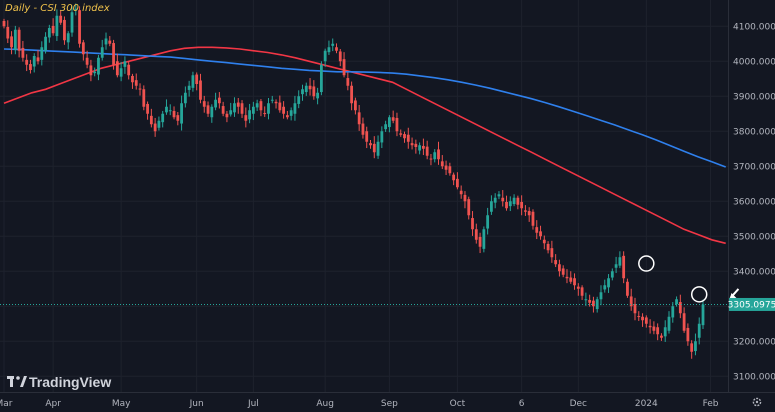  What do you see at coordinates (757, 402) in the screenshot?
I see `settings-gear-icon` at bounding box center [757, 402].